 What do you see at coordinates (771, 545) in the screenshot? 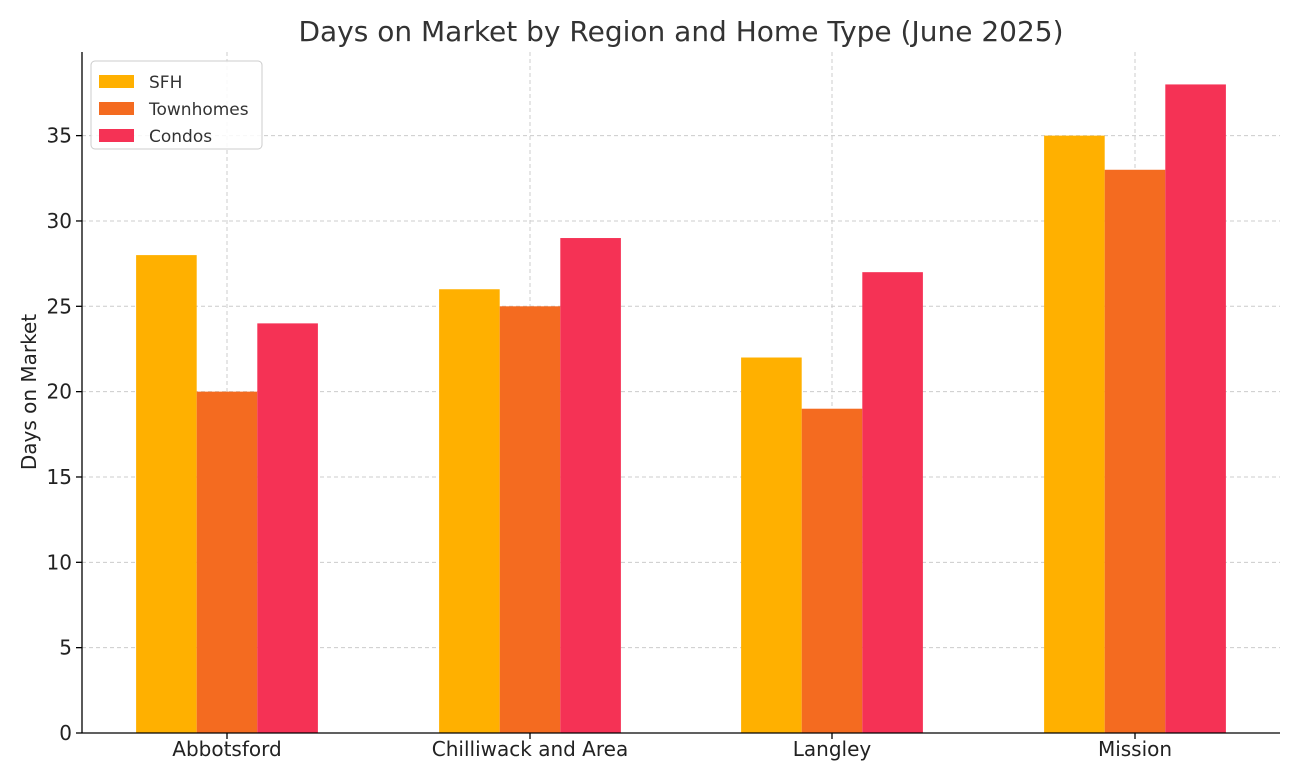
I see `bar-sfh-langley` at bounding box center [771, 545].